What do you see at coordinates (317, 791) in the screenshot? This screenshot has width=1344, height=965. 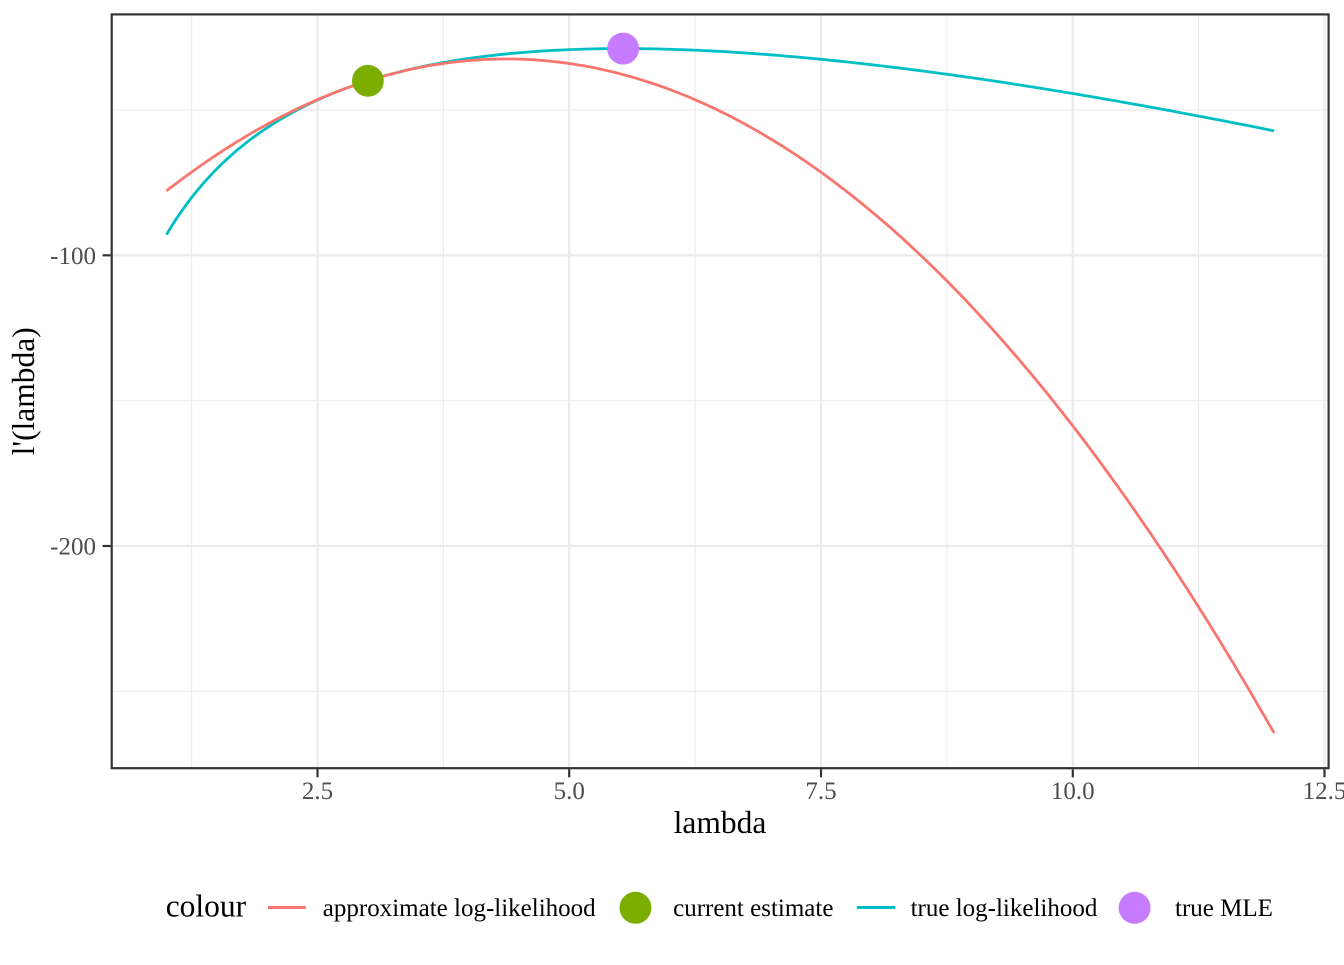 I see `svg-text: 2.5` at bounding box center [317, 791].